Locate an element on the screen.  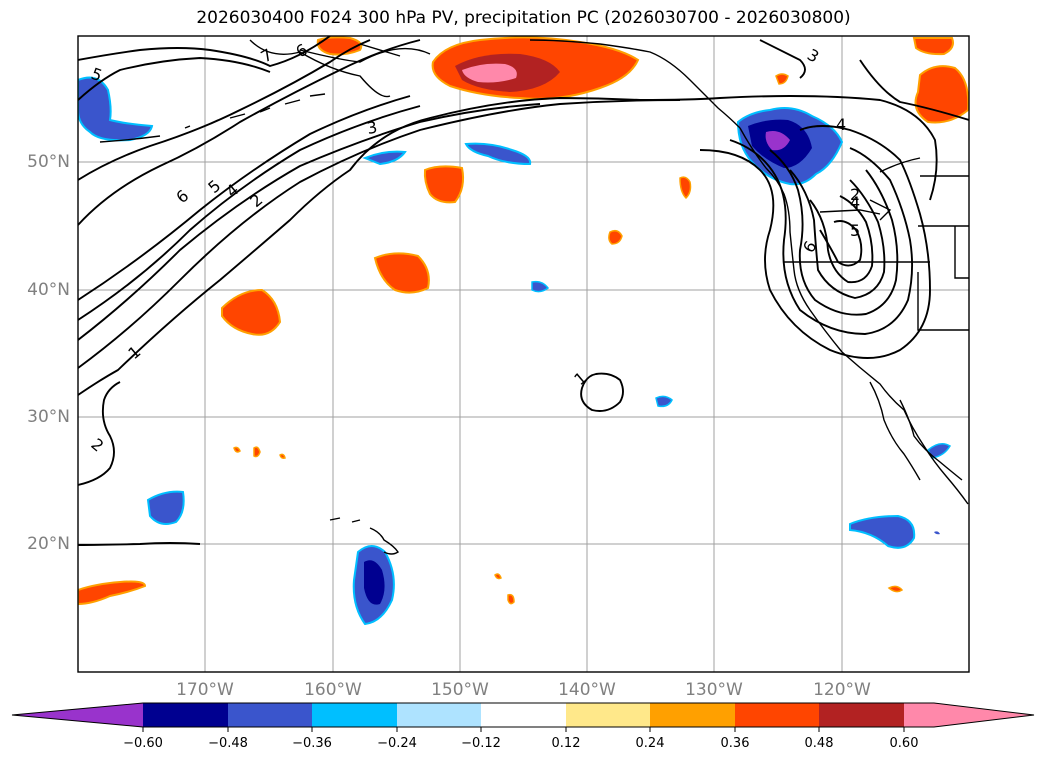
colorbar-tick-label: −0.36 is located at coordinates (312, 743).